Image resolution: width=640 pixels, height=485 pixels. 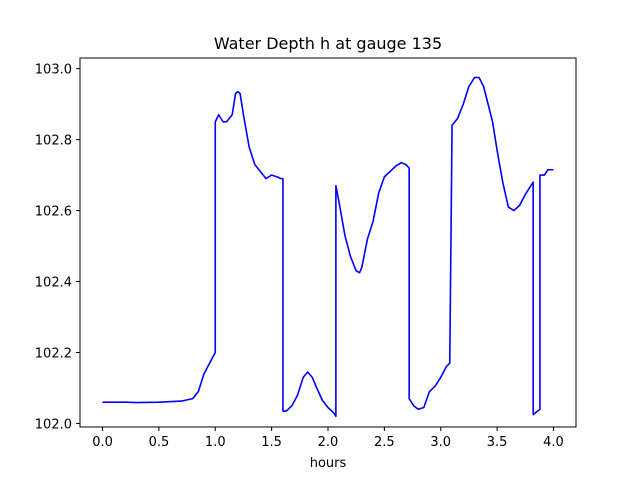 What do you see at coordinates (328, 442) in the screenshot?
I see `x-tick-label: 2.0` at bounding box center [328, 442].